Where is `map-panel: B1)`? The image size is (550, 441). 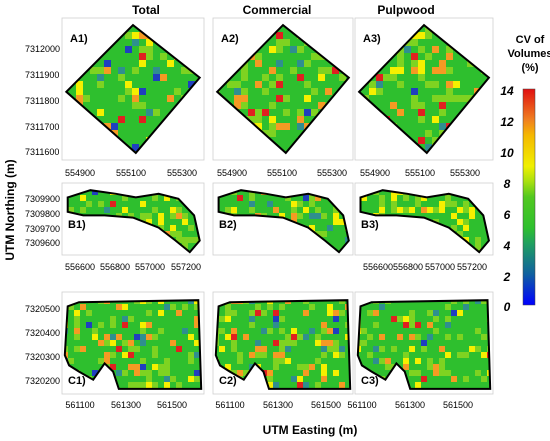 map-panel: B1) is located at coordinates (133, 219).